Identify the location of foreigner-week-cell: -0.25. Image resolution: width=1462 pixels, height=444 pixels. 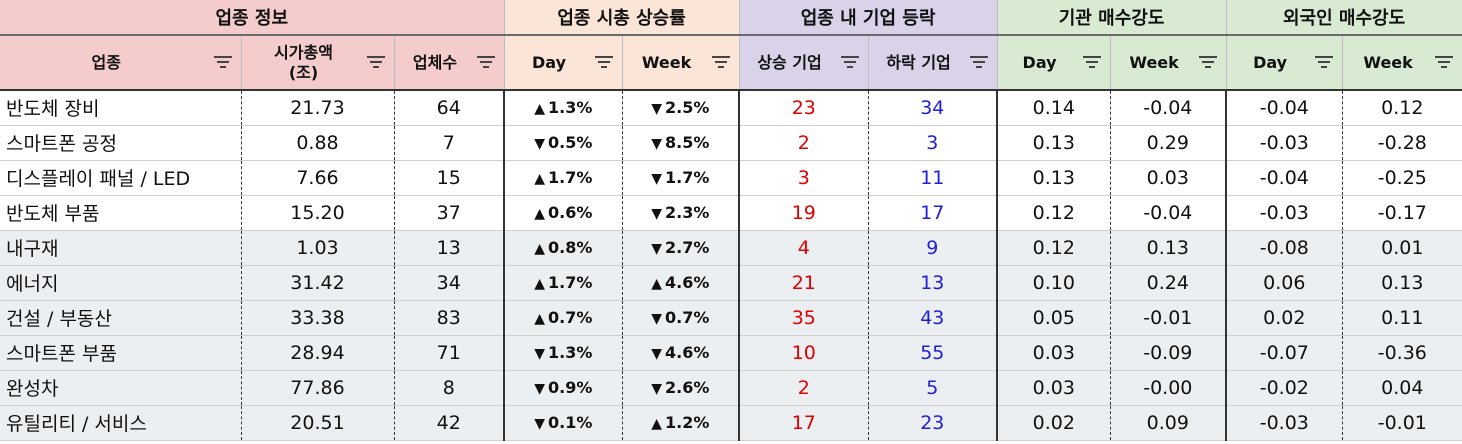
(1402, 178).